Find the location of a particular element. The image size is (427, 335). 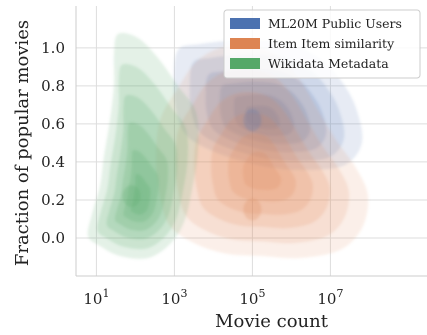

y-axis-label: Fraction of popular movies is located at coordinates (22, 143).